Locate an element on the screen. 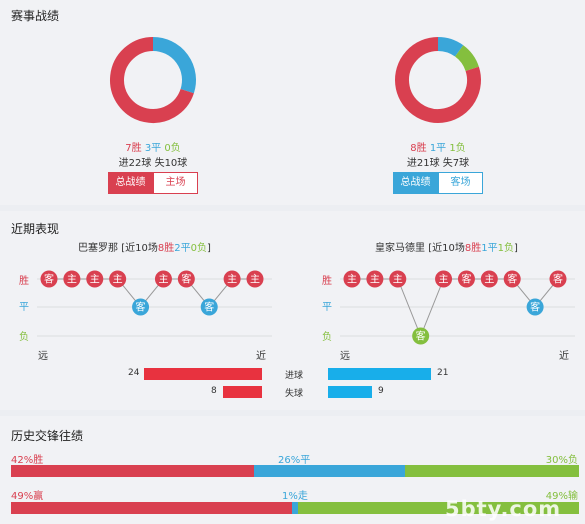 The width and height of the screenshot is (585, 524). home-form-losses: 0负 is located at coordinates (198, 248).